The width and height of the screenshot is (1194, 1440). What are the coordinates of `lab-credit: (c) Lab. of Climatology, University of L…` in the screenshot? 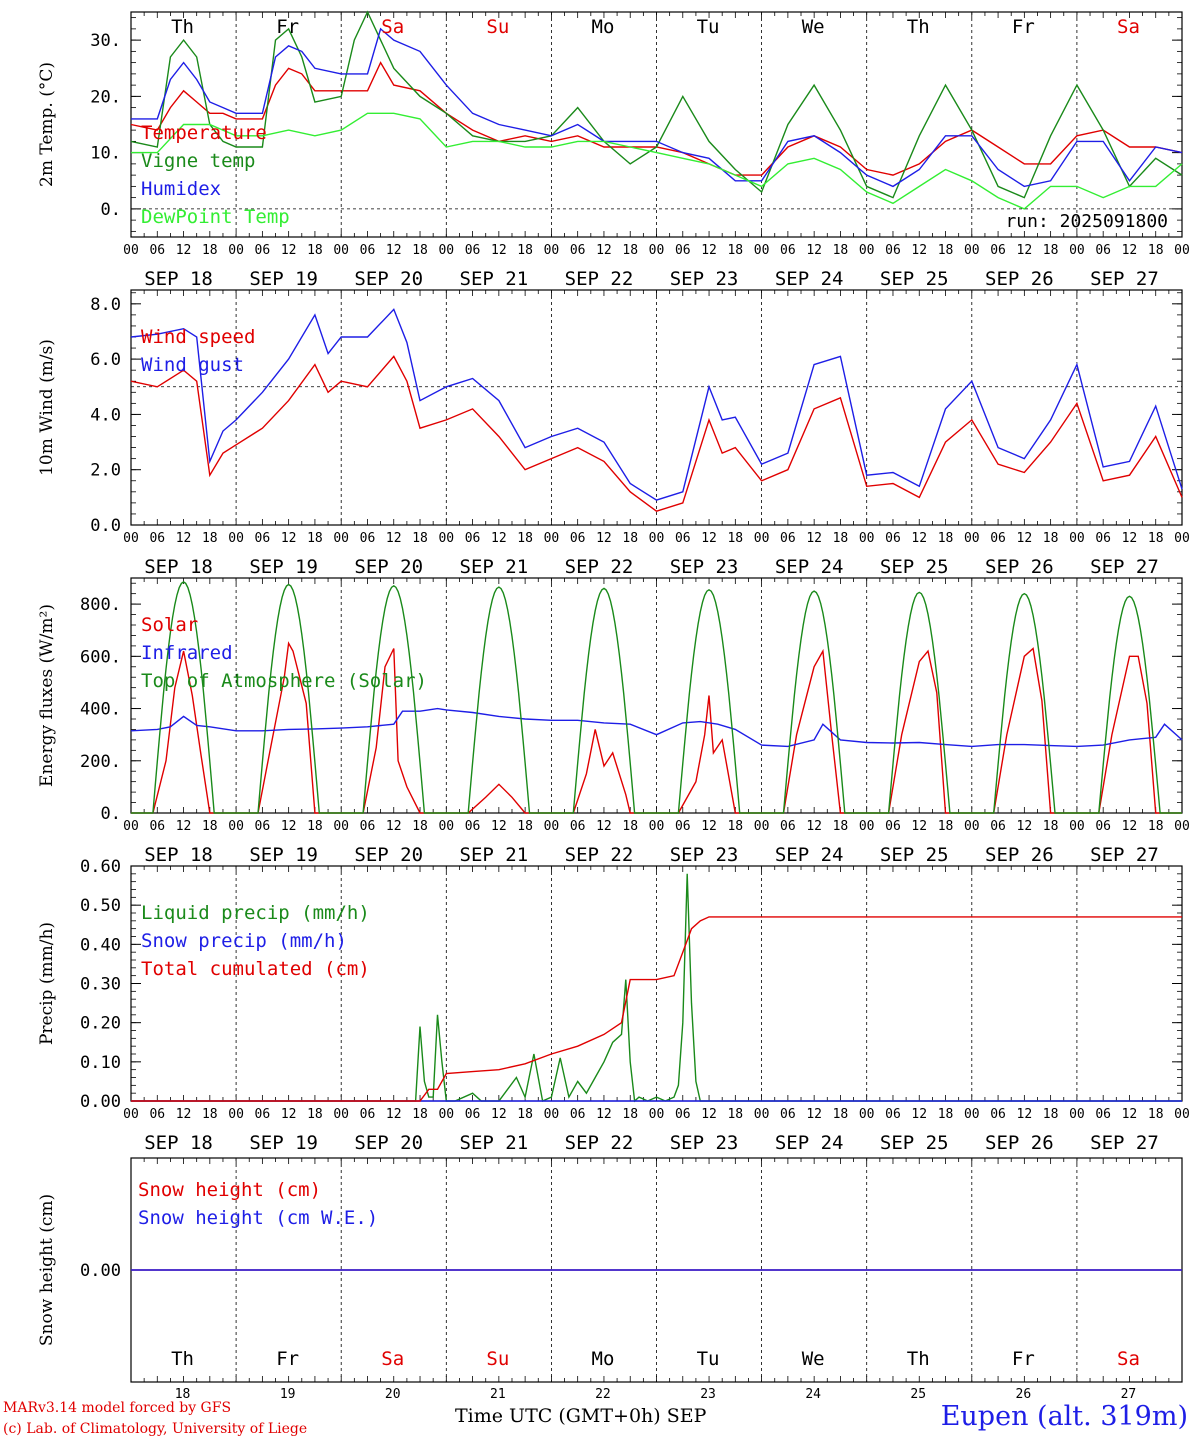 It's located at (155, 1429).